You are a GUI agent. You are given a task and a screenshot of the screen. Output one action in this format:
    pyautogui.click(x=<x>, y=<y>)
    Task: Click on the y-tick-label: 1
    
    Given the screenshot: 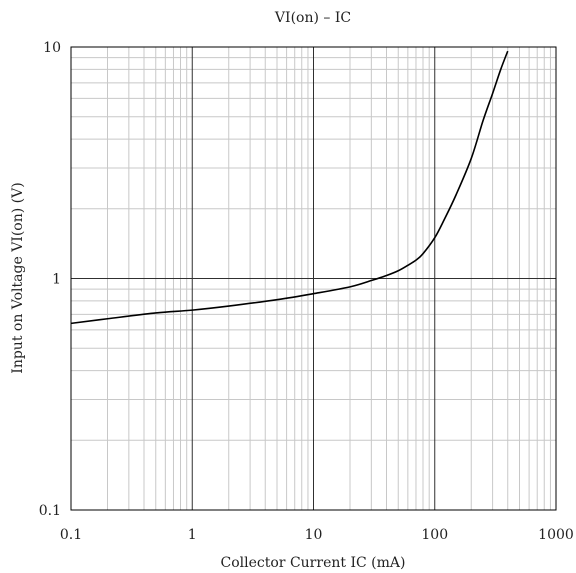 What is the action you would take?
    pyautogui.click(x=56, y=280)
    